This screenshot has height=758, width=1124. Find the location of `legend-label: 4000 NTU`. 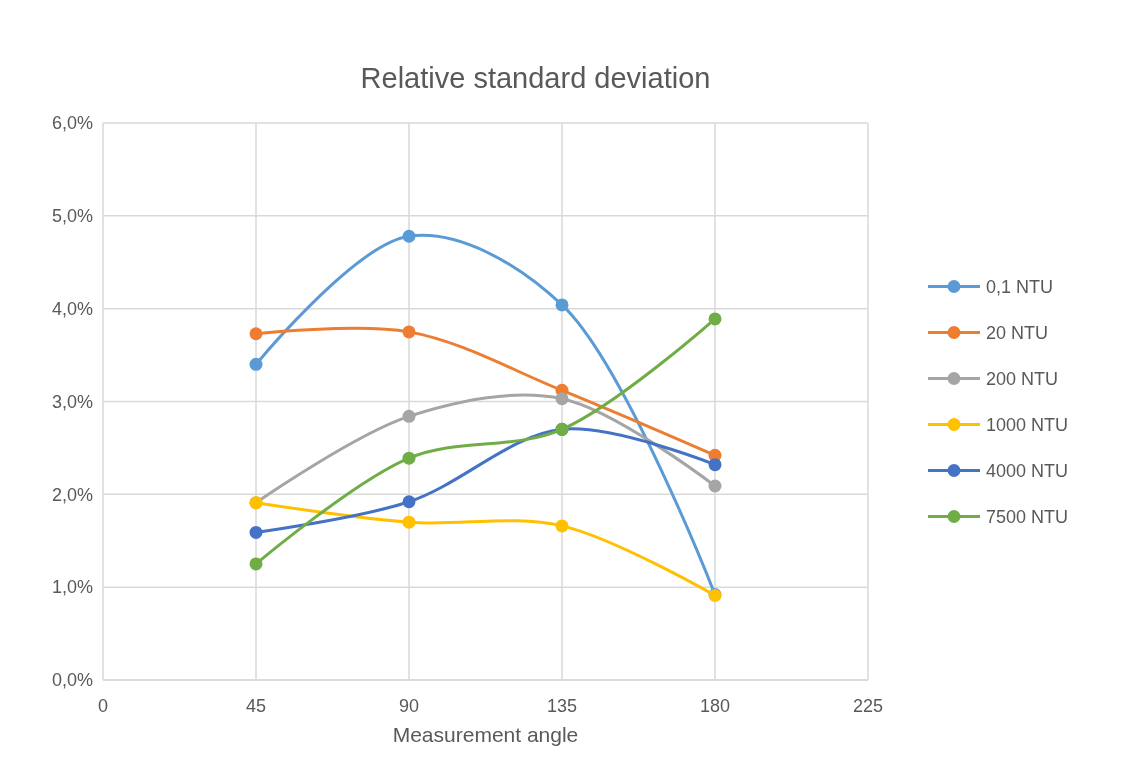

legend-label: 4000 NTU is located at coordinates (1027, 470).